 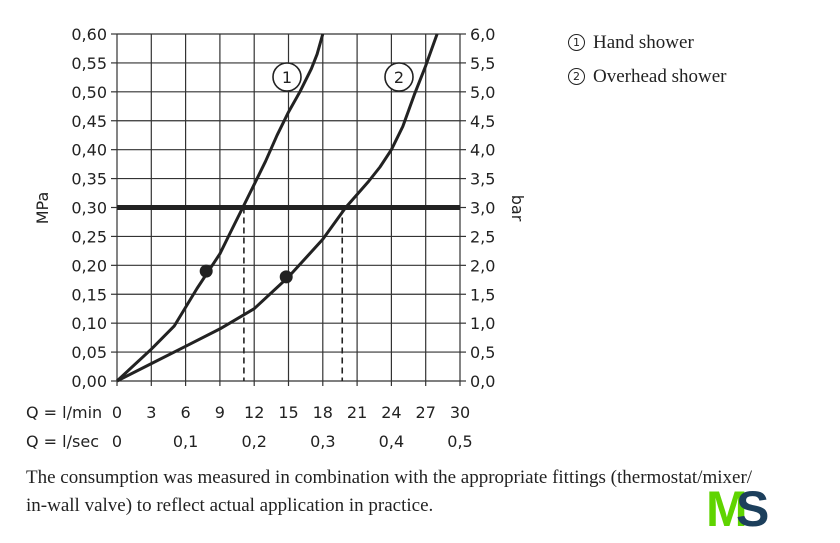 What do you see at coordinates (482, 63) in the screenshot?
I see `y-tick-label-right: 5,5` at bounding box center [482, 63].